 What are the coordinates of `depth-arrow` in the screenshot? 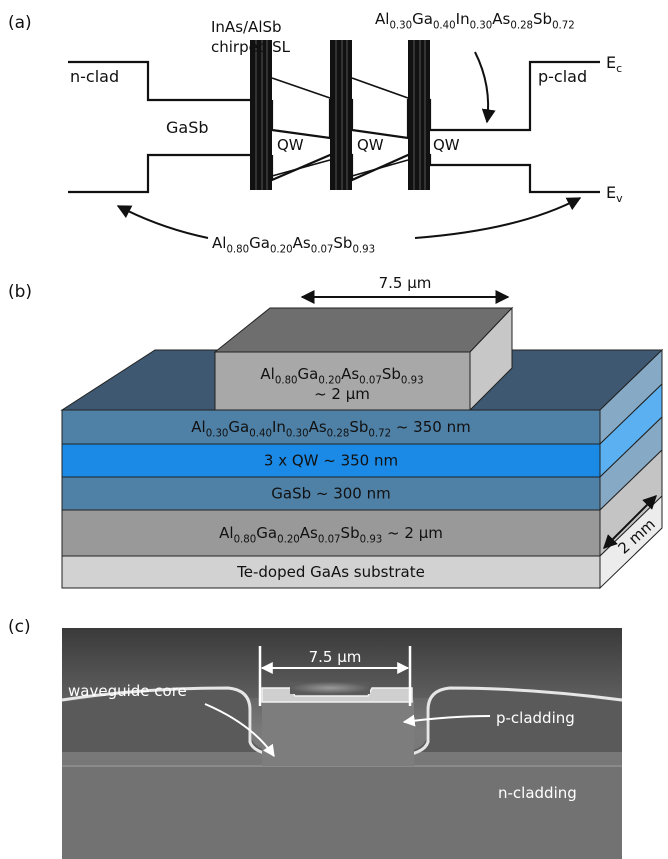 It's located at (630, 522).